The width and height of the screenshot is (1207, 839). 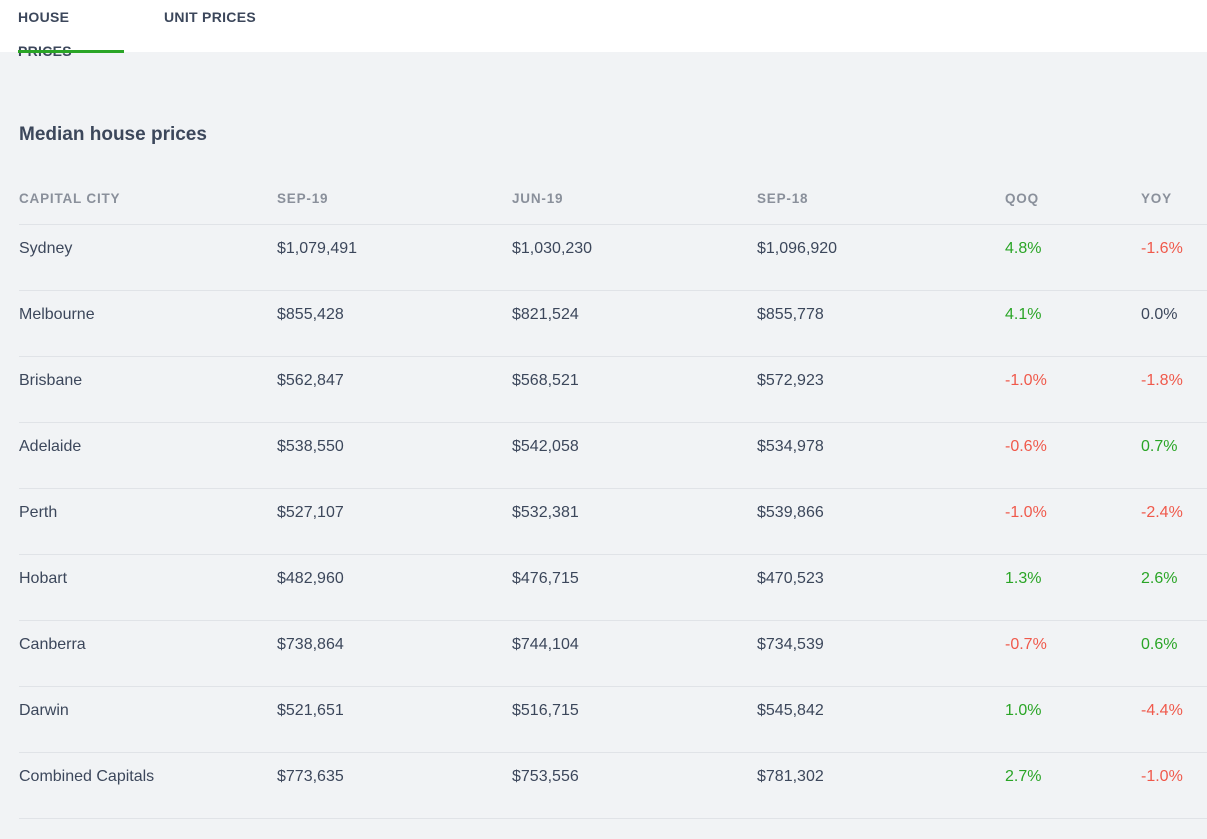 What do you see at coordinates (51, 380) in the screenshot?
I see `city-cell: Brisbane` at bounding box center [51, 380].